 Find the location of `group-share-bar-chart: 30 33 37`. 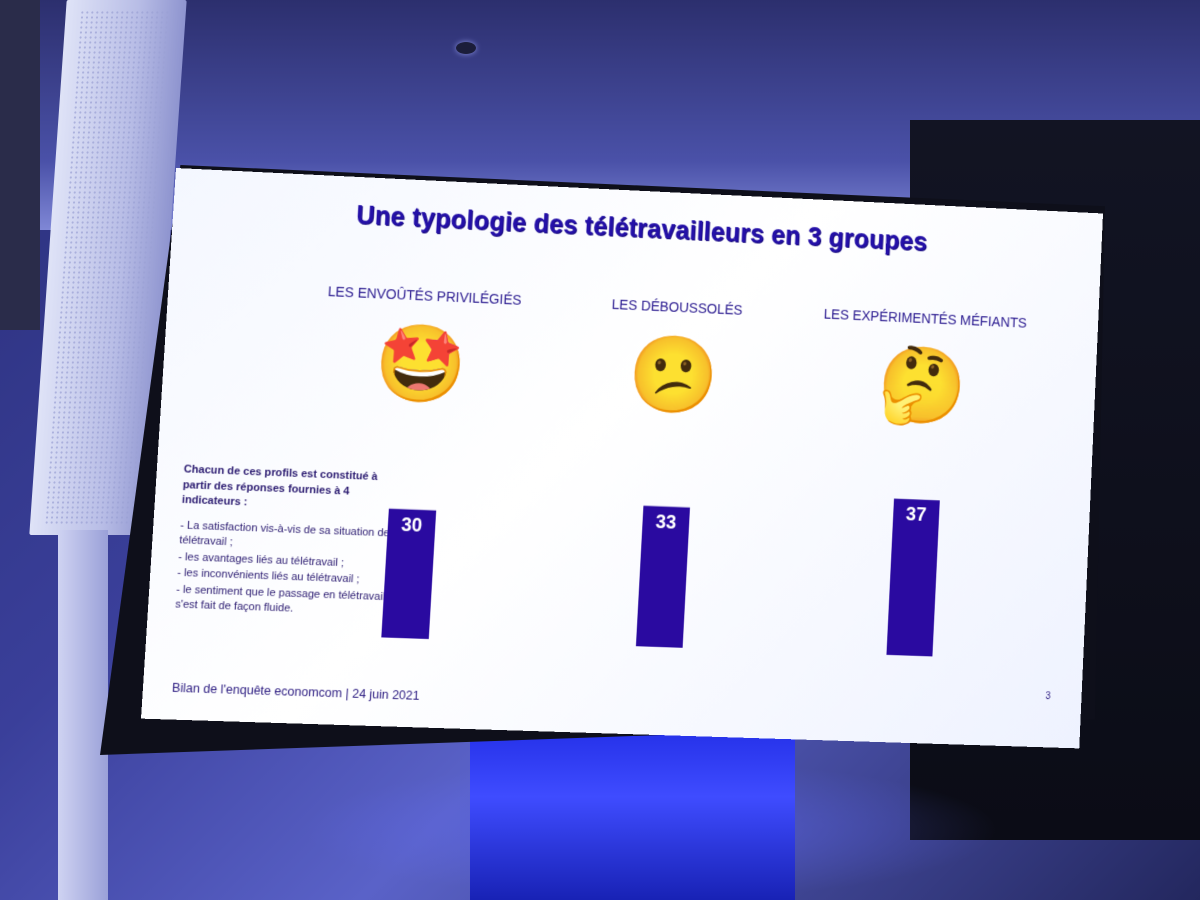

group-share-bar-chart: 30 33 37 is located at coordinates (660, 577).